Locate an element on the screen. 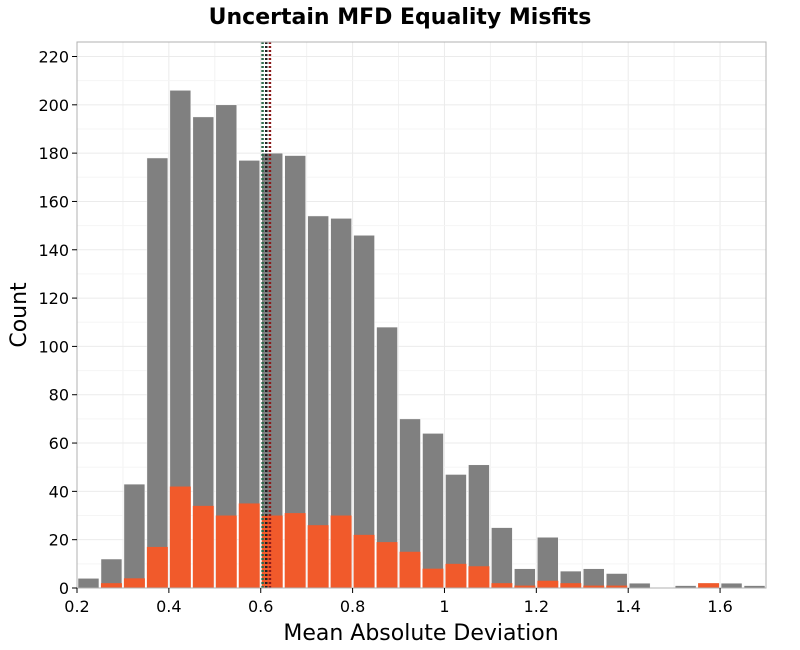 This screenshot has width=800, height=650. x-tick-label: 1.2 is located at coordinates (536, 606).